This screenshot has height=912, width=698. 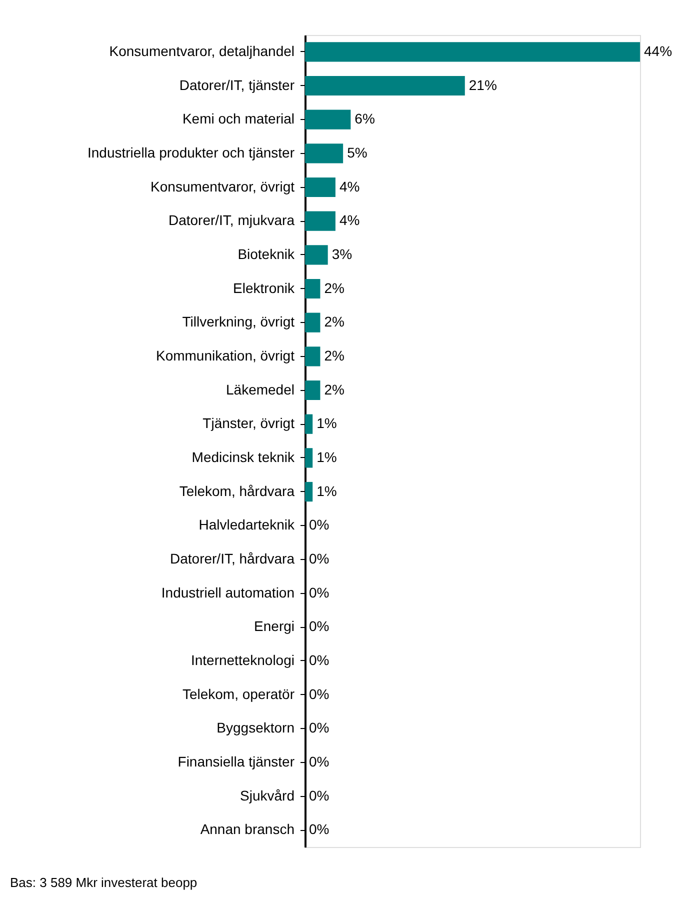 I want to click on y-tick-label: Industriella produkter och tjänster, so click(x=191, y=152).